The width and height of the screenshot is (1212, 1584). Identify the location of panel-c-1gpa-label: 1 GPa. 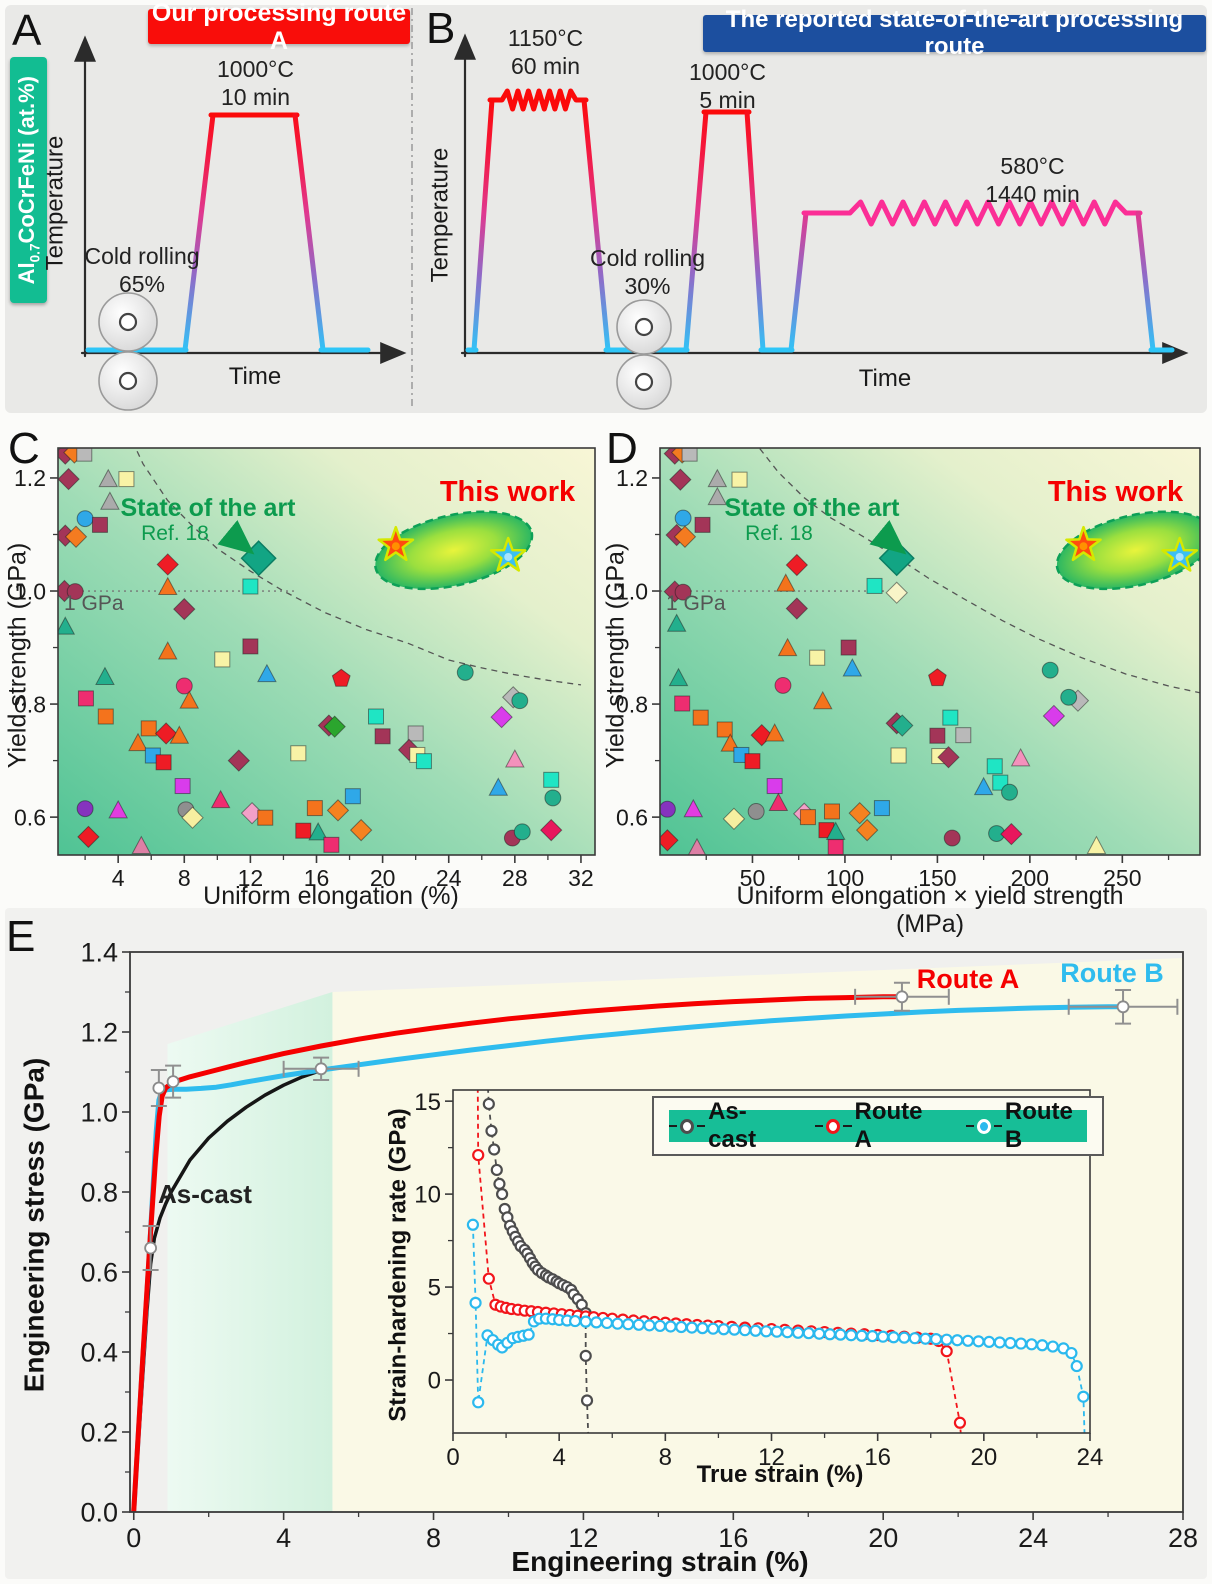
(94, 603).